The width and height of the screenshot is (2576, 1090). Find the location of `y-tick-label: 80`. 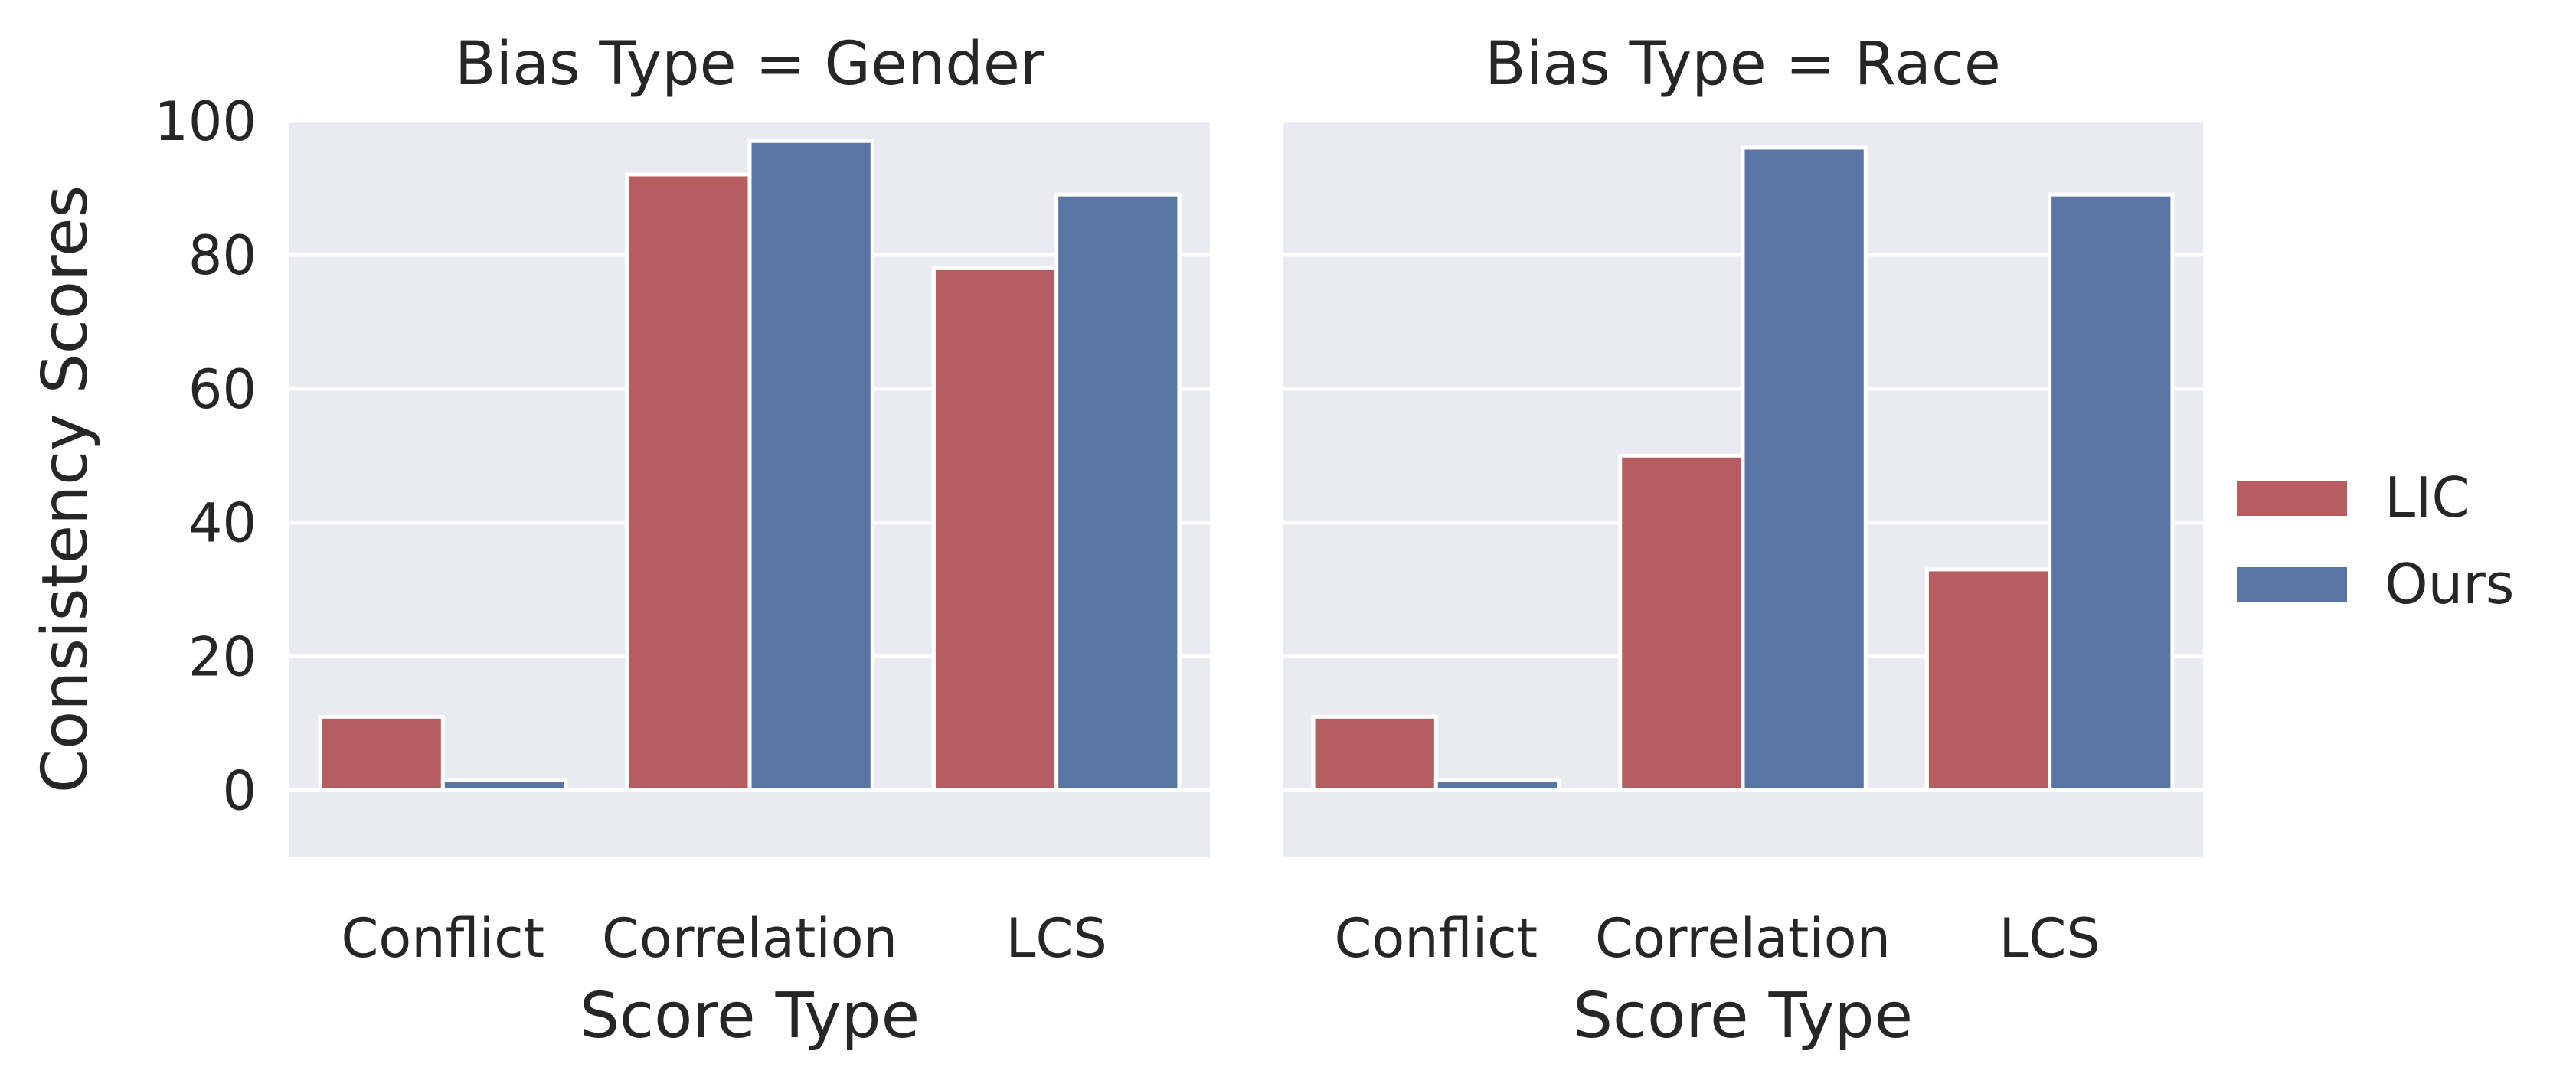

y-tick-label: 80 is located at coordinates (222, 256).